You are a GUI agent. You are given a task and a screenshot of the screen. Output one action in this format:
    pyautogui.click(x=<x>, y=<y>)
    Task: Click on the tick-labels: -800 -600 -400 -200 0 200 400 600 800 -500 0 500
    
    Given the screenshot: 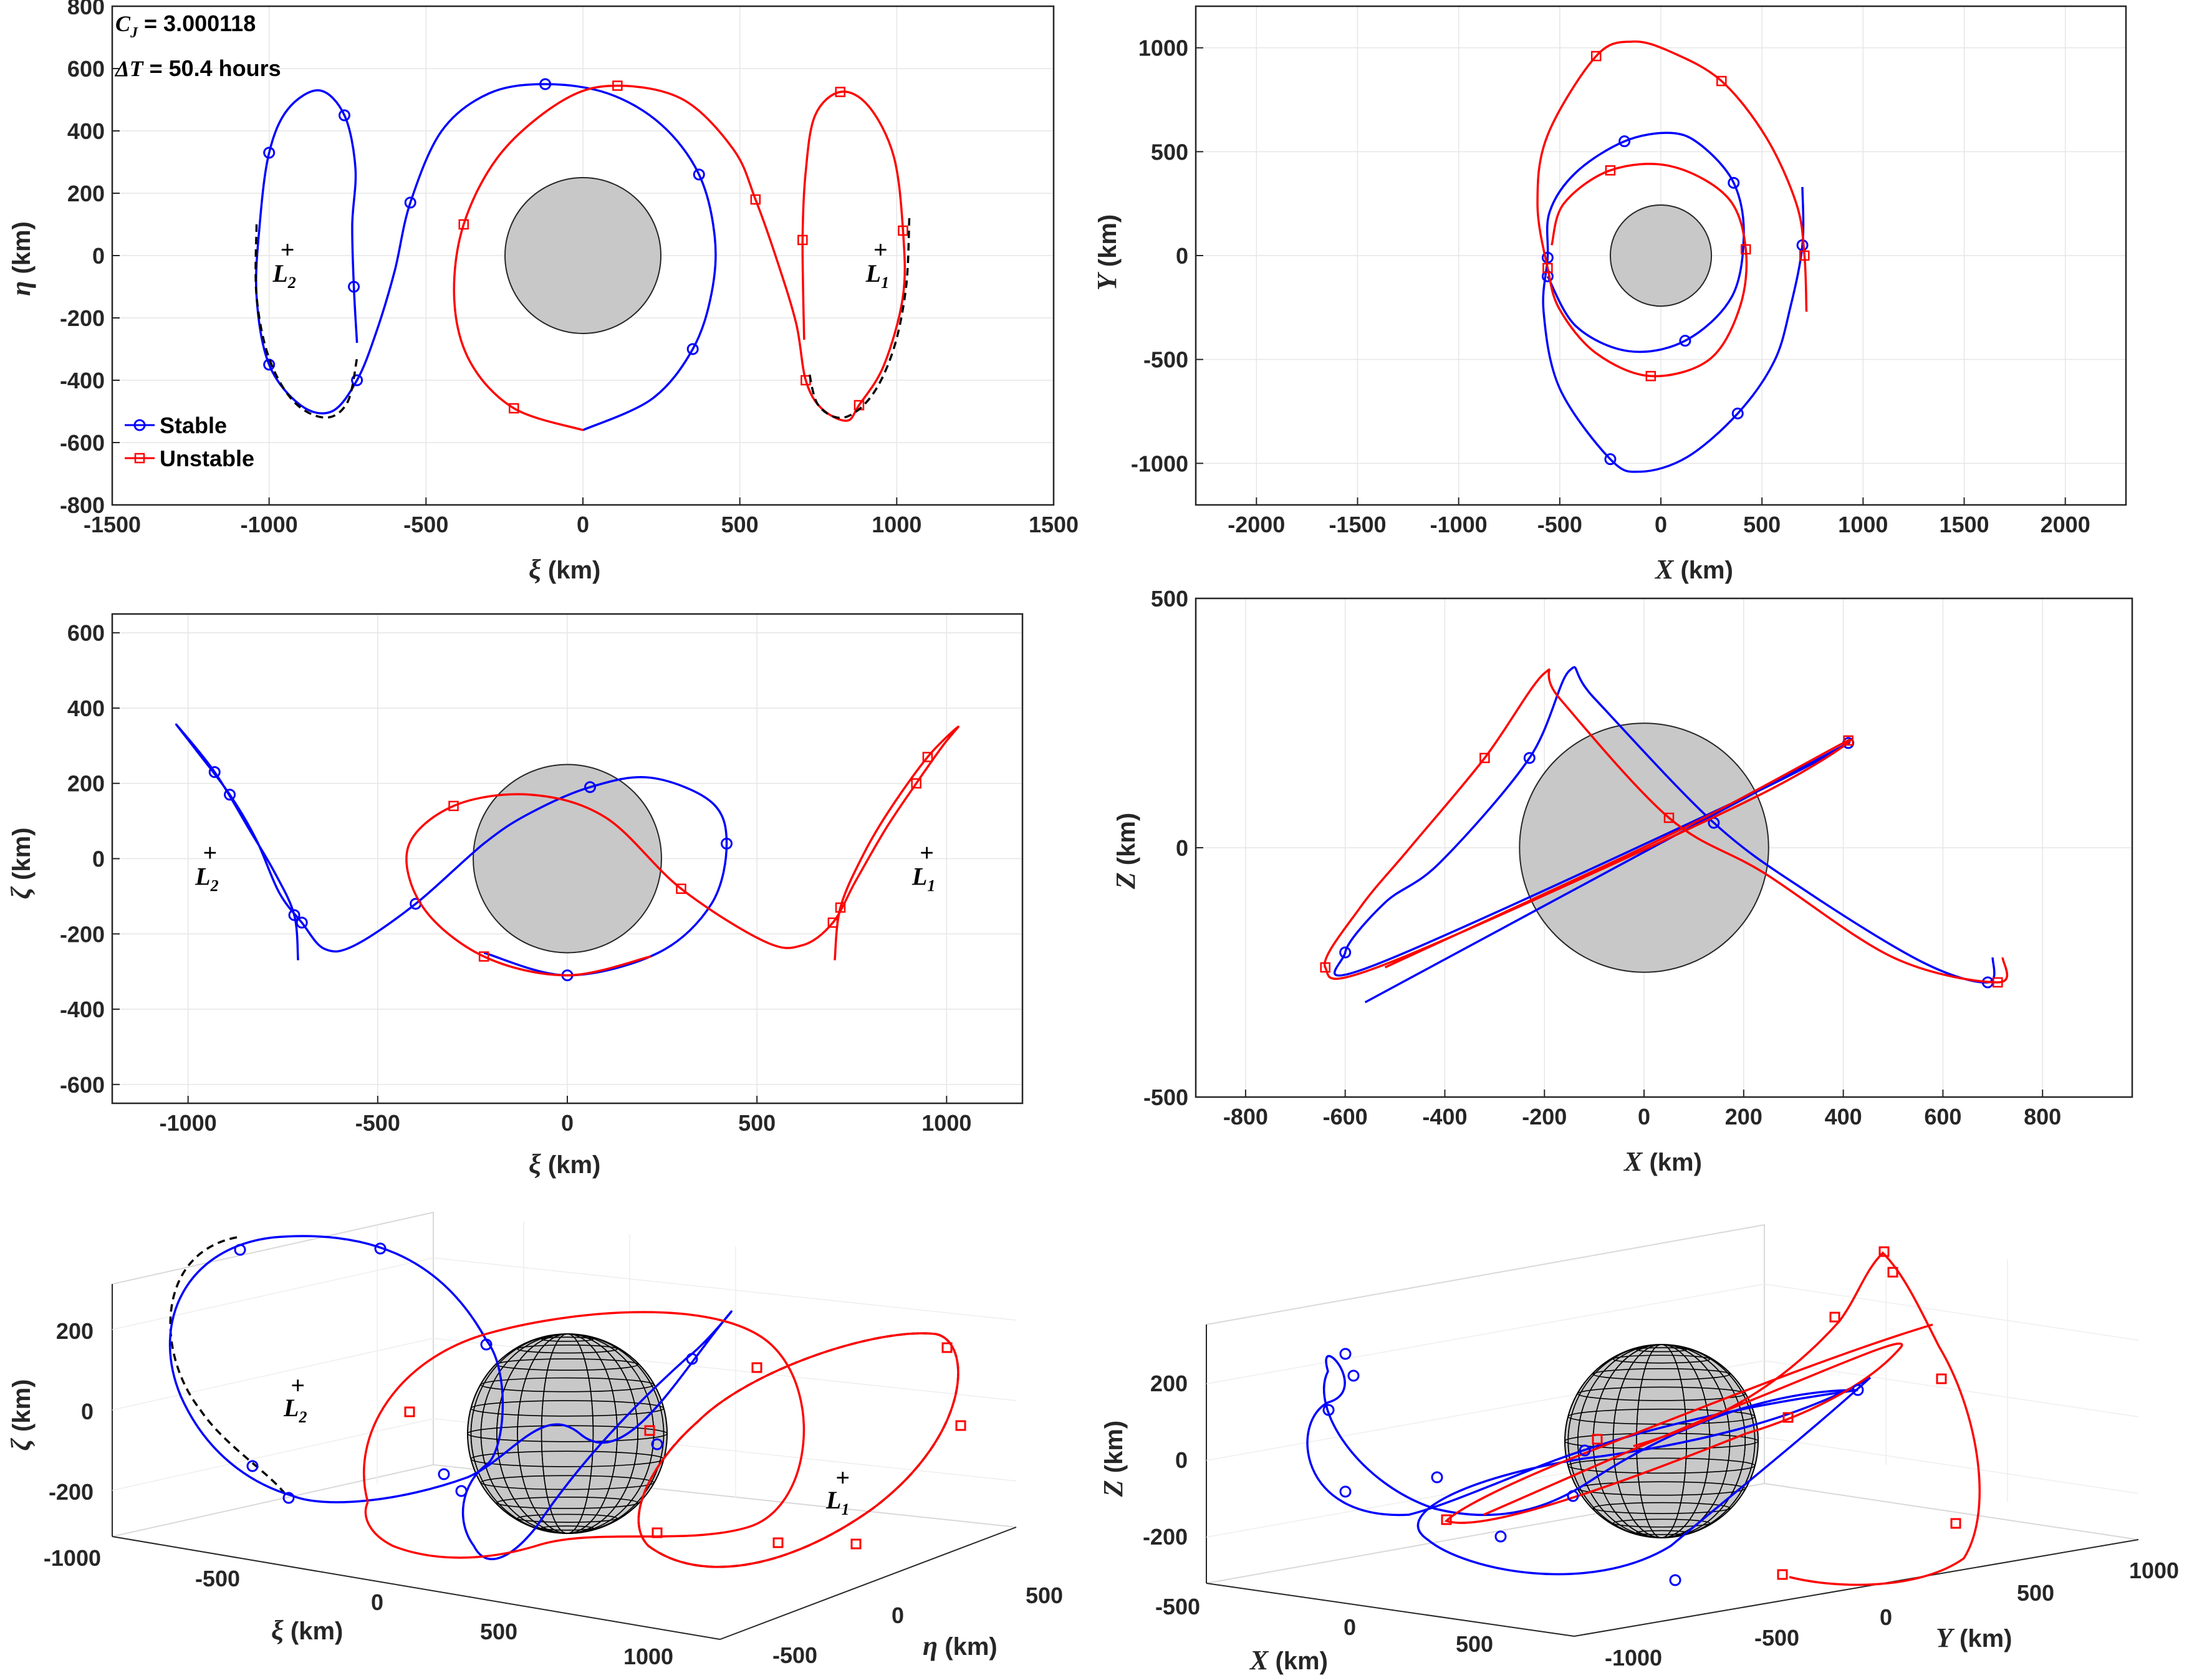 What is the action you would take?
    pyautogui.click(x=1602, y=857)
    